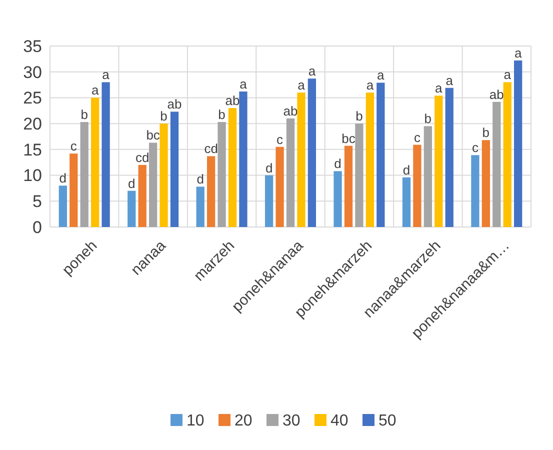  I want to click on legend-label: 20, so click(243, 421).